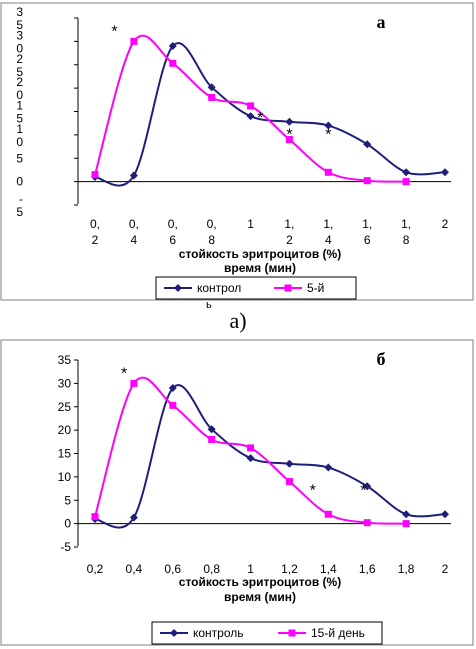 The height and width of the screenshot is (649, 476). Describe the element at coordinates (338, 633) in the screenshot. I see `panel2-legend-label-2: 15-й день` at that location.